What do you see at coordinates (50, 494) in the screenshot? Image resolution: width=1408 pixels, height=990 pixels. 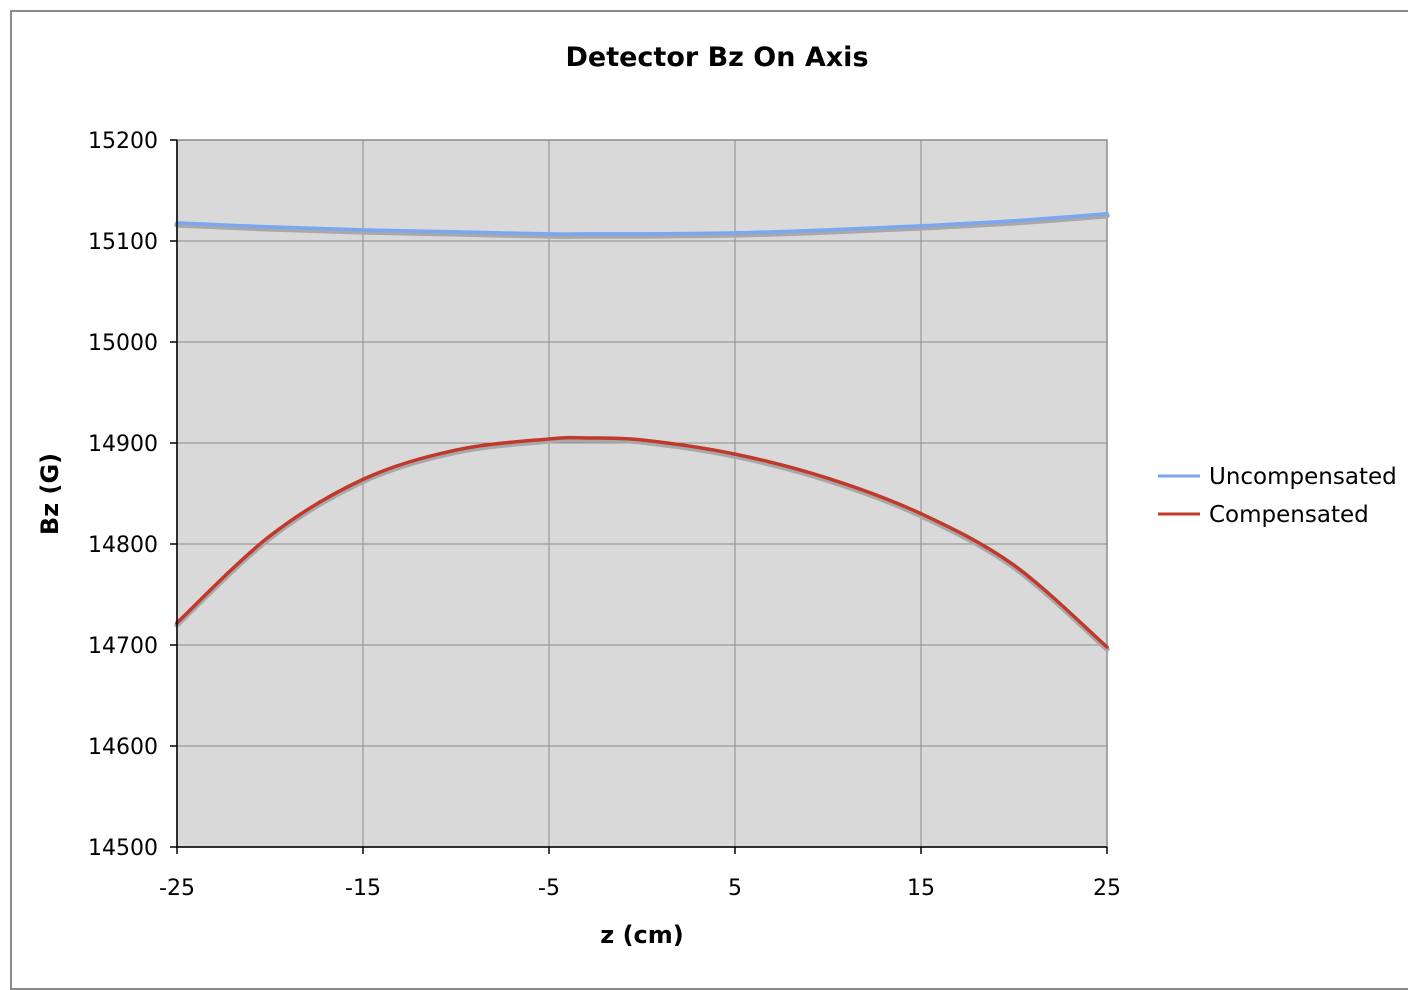 I see `y-axis-label: Bz (G)` at bounding box center [50, 494].